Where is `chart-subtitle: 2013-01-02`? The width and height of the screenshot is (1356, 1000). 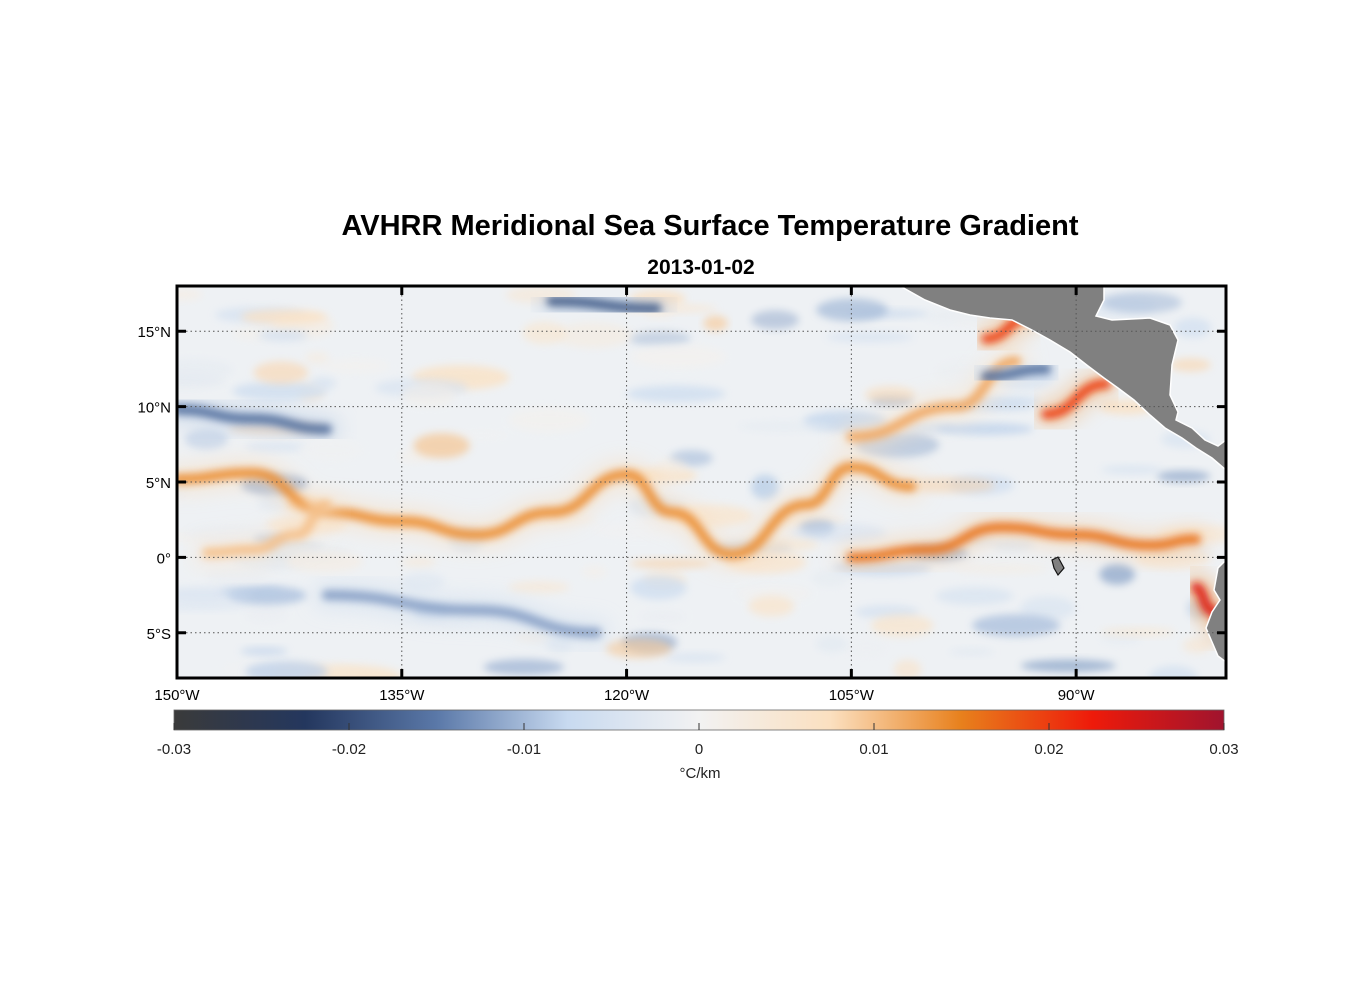 chart-subtitle: 2013-01-02 is located at coordinates (700, 267).